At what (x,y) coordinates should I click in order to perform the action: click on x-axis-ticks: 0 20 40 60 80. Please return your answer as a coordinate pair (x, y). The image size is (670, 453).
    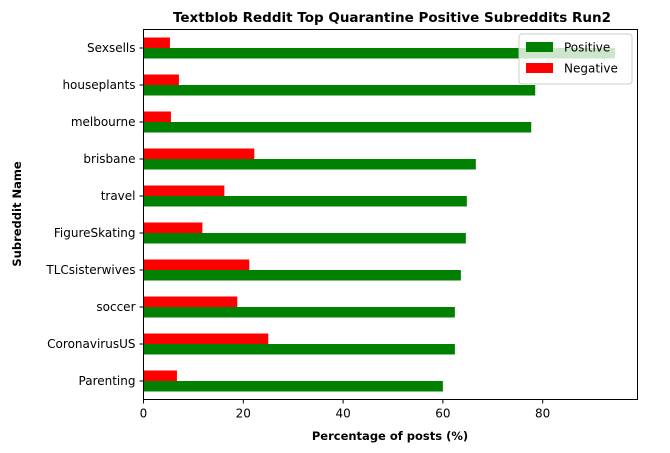
    Looking at the image, I should click on (345, 410).